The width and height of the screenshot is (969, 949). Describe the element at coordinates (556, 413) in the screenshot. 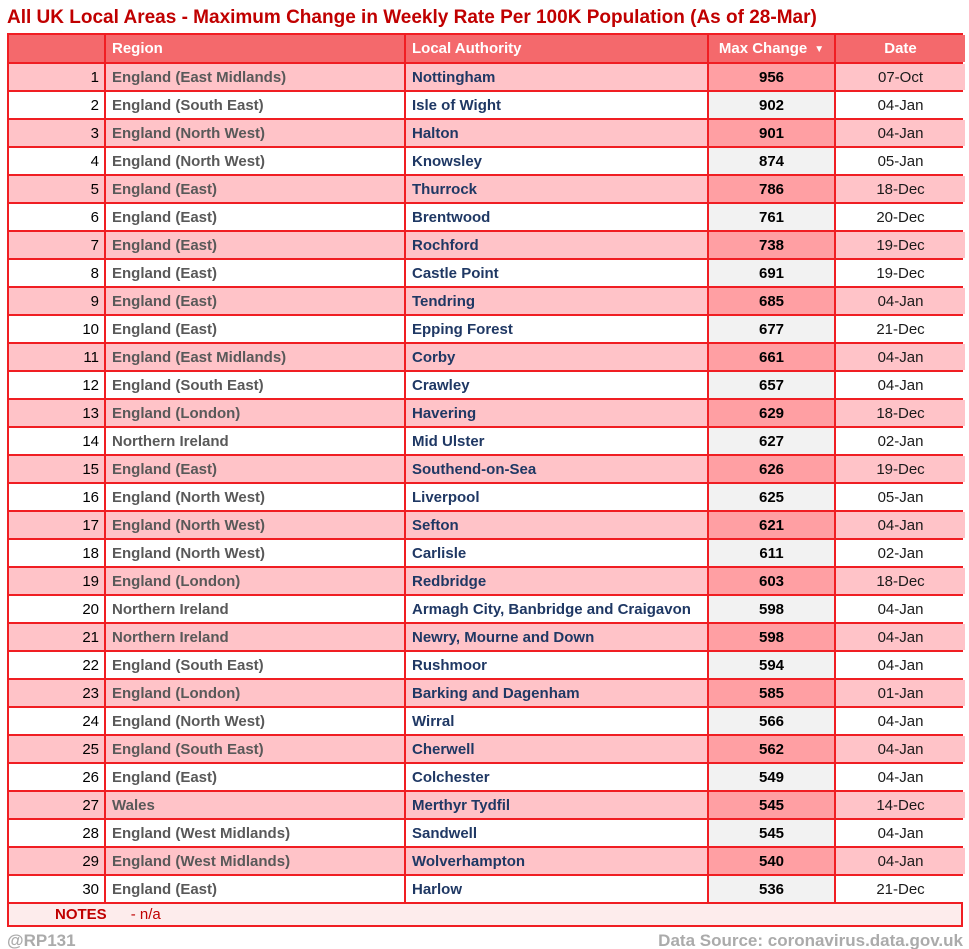

I see `local-authority-cell: Havering` at that location.